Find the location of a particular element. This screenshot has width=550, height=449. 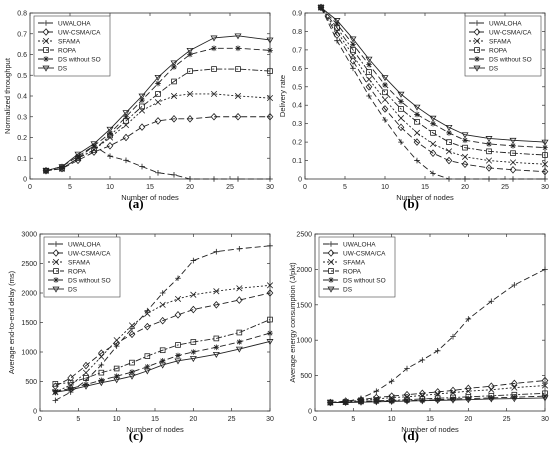

legend-label: UWALOHA is located at coordinates (505, 24).